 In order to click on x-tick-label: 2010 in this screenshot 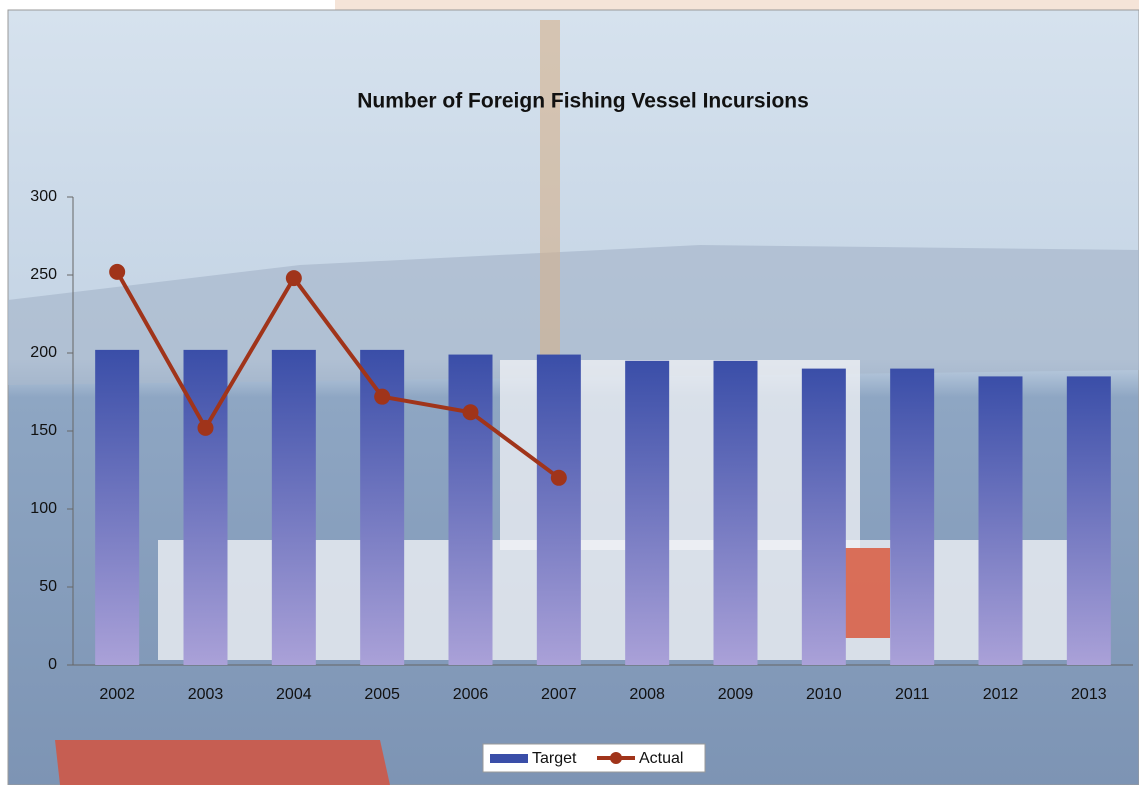, I will do `click(824, 694)`.